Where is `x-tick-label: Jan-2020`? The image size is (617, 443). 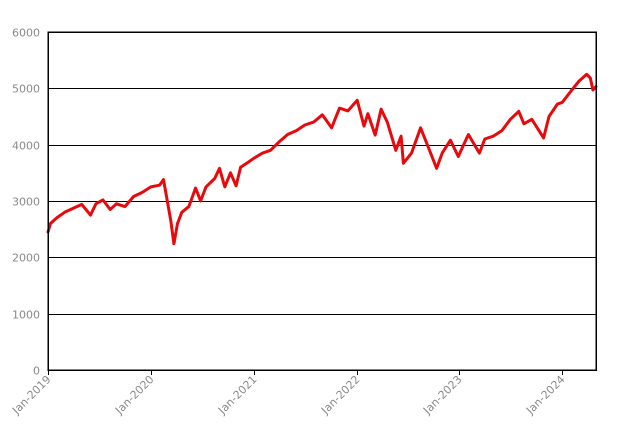
x-tick-label: Jan-2020 is located at coordinates (134, 395).